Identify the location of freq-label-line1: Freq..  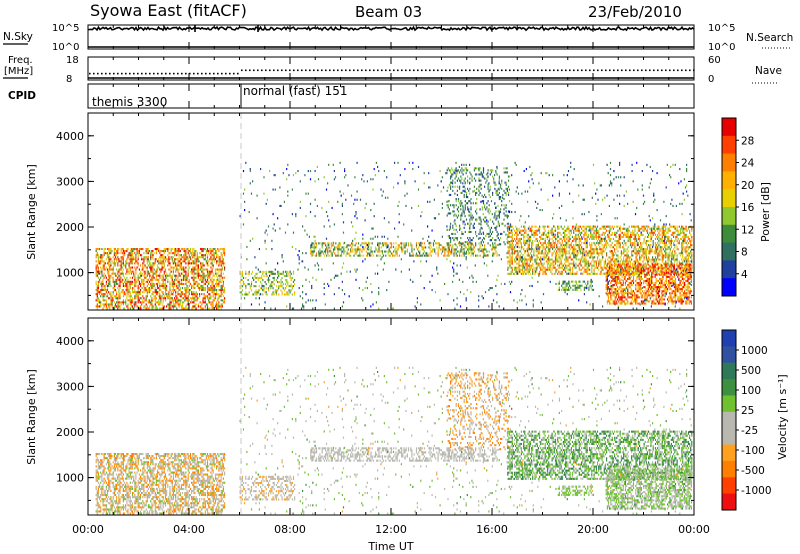
(20, 60).